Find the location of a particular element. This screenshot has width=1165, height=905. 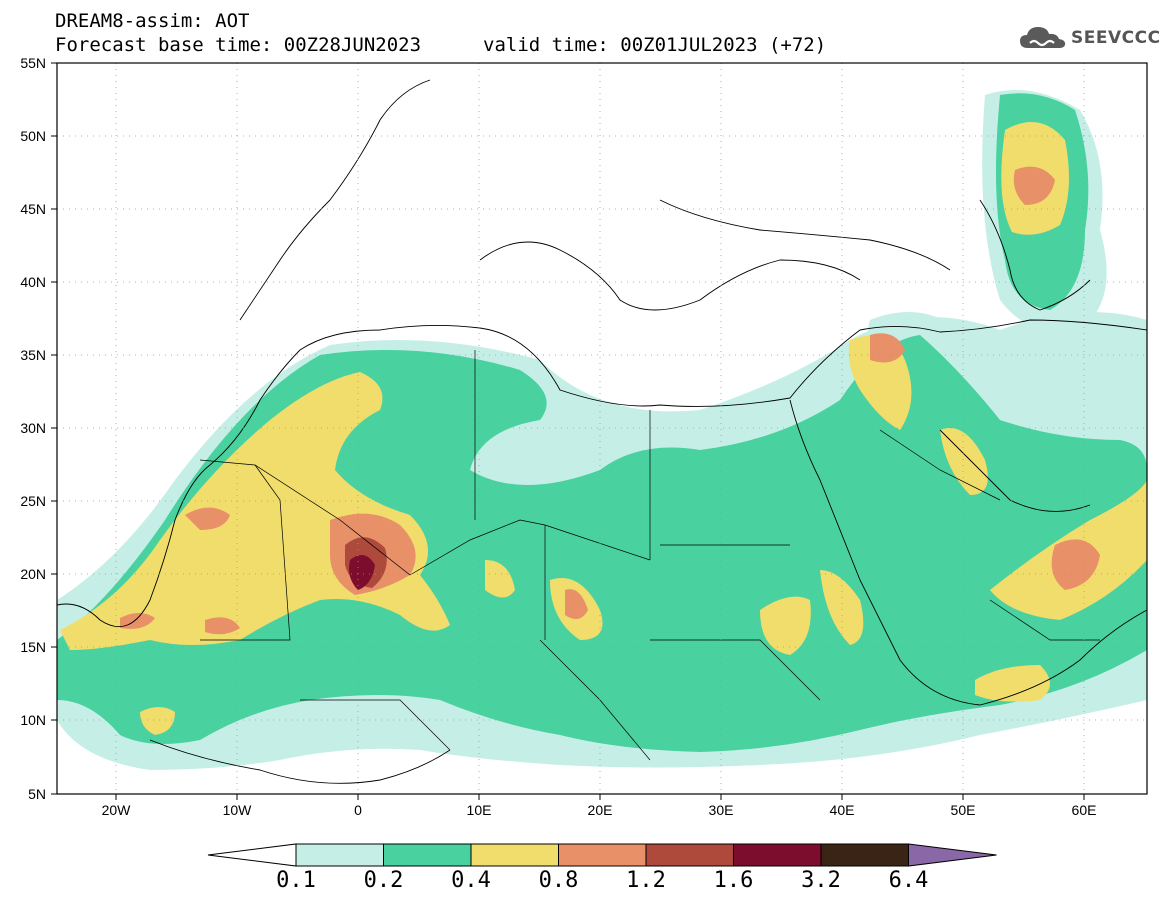

lon-label: 20W is located at coordinates (117, 810).